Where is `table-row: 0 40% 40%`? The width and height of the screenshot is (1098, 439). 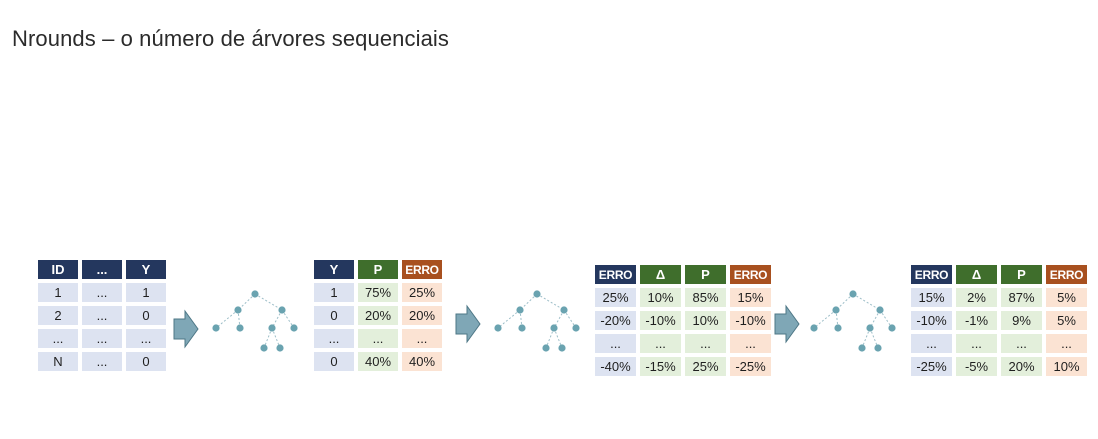 table-row: 0 40% 40% is located at coordinates (378, 361).